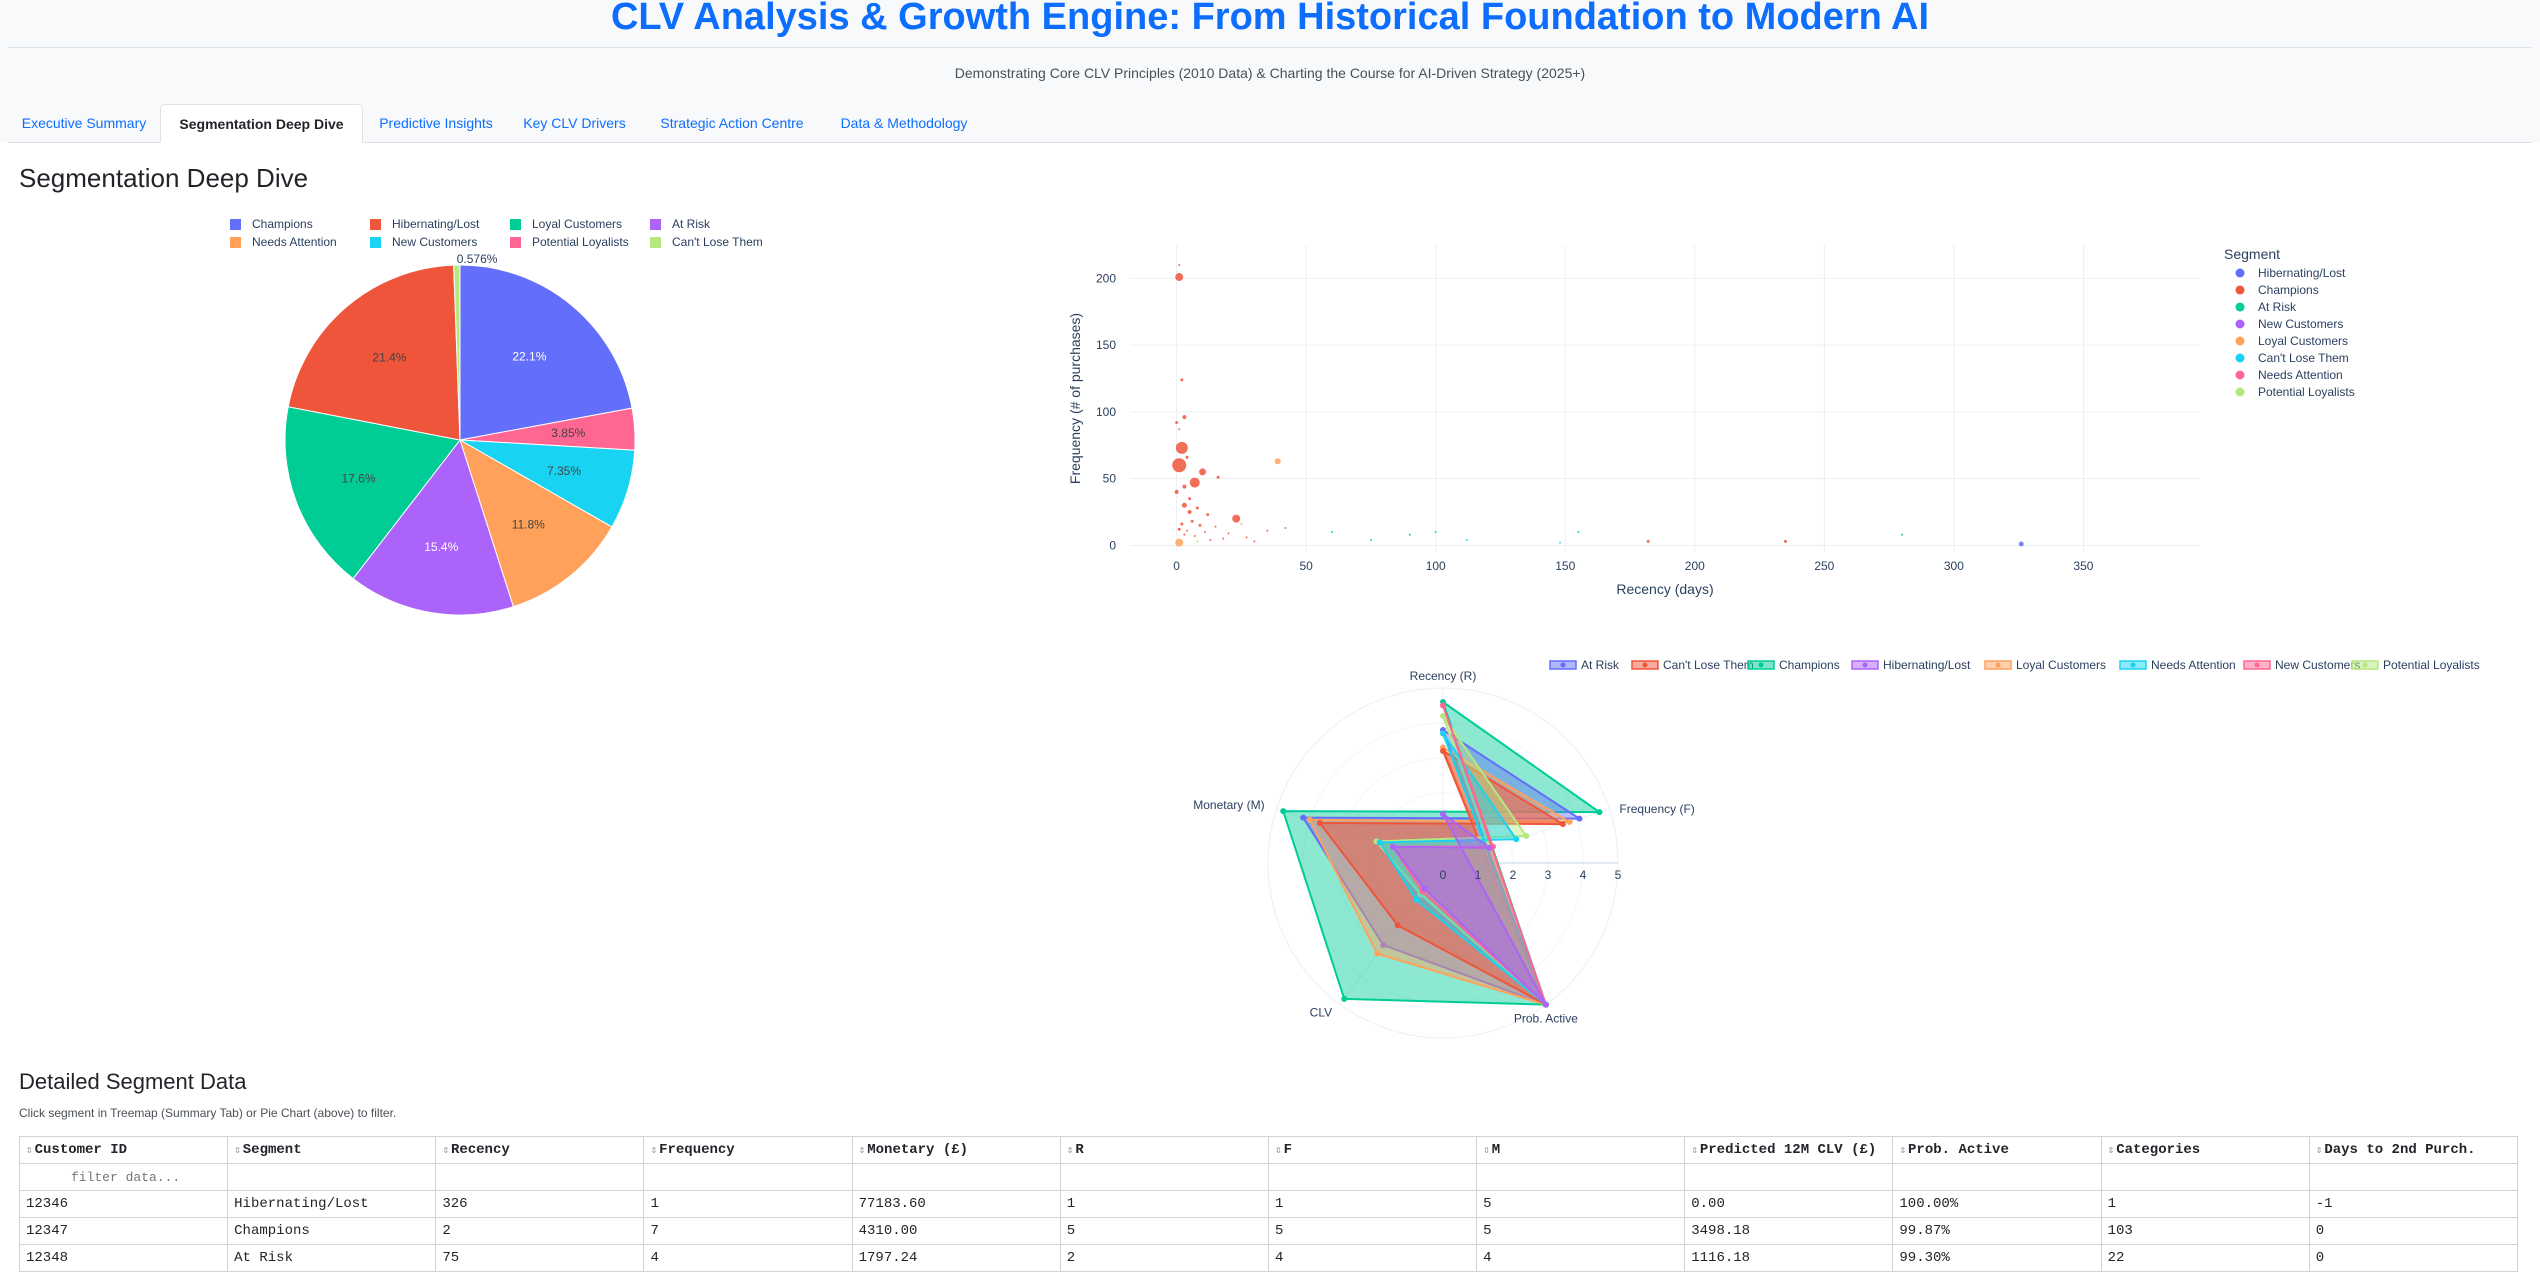 The height and width of the screenshot is (1279, 2540). What do you see at coordinates (425, 224) in the screenshot?
I see `pie-legend-item-hibernating-lost: Hibernating/Lost` at bounding box center [425, 224].